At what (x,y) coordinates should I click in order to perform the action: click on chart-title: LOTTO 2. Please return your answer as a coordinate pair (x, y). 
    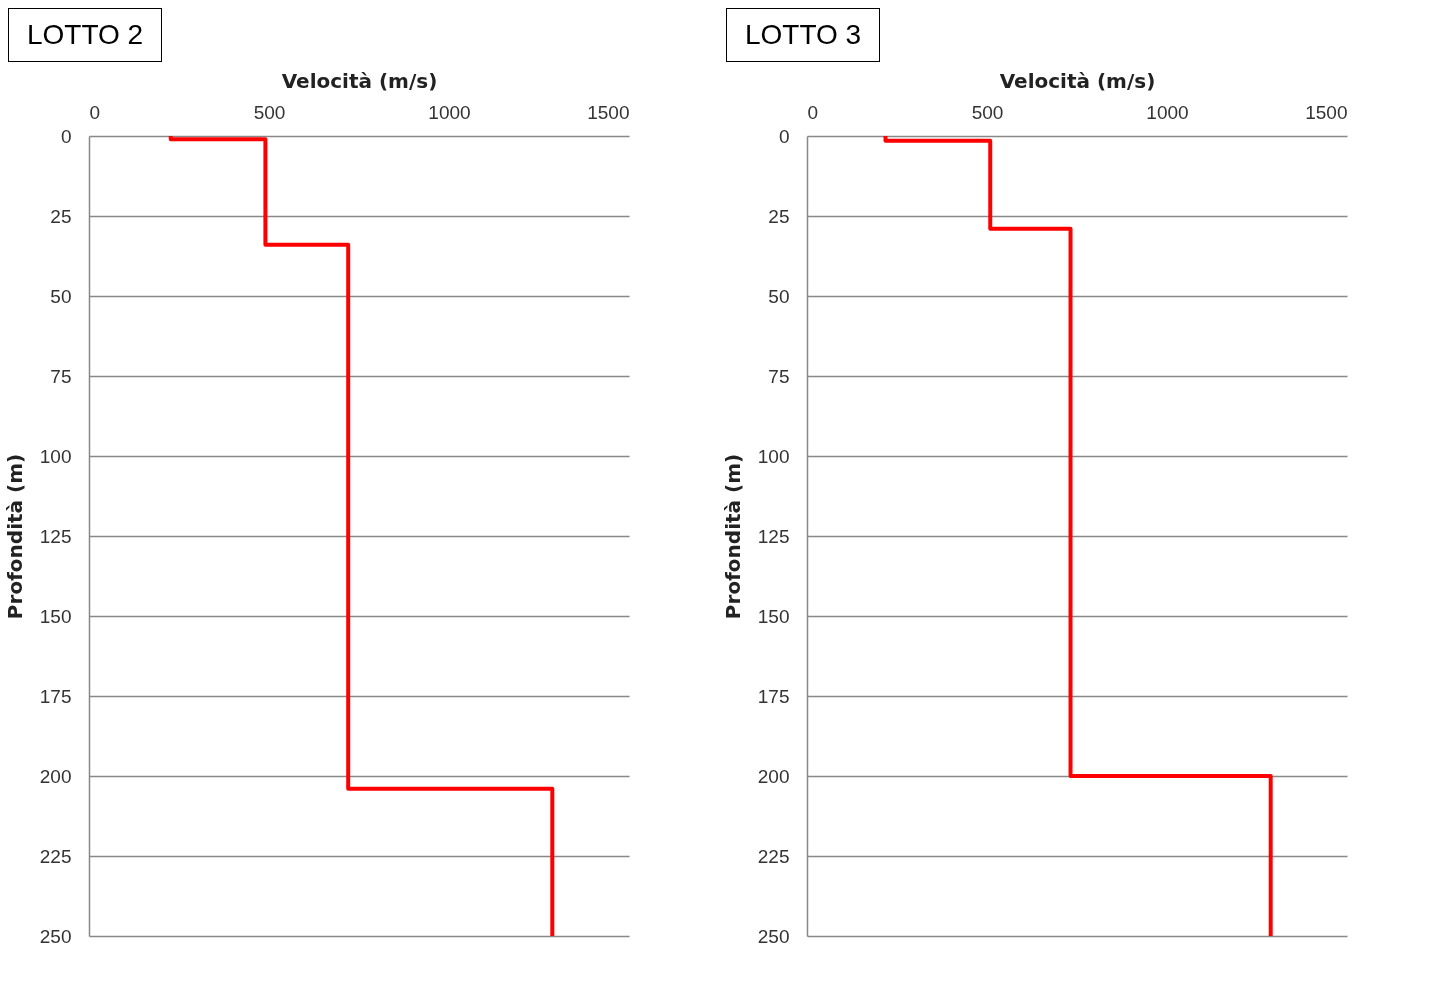
    Looking at the image, I should click on (85, 35).